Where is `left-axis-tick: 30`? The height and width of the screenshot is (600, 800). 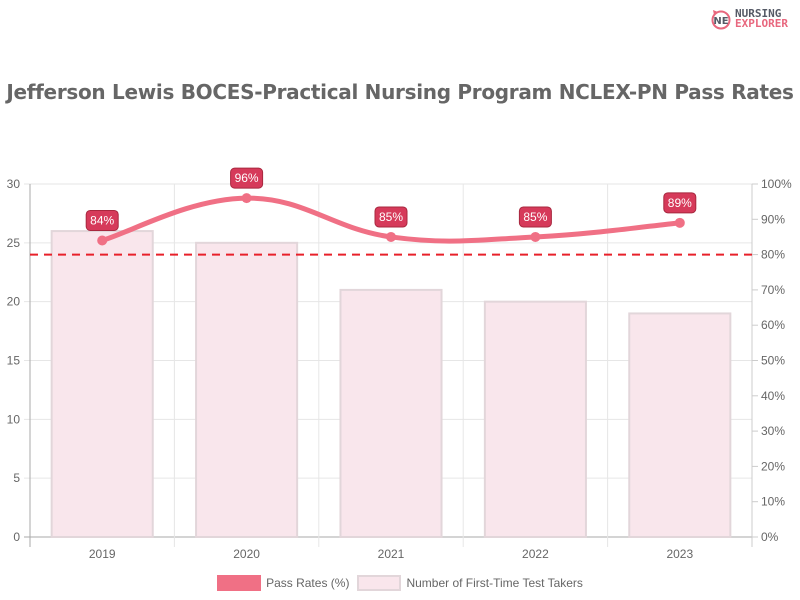
left-axis-tick: 30 is located at coordinates (14, 184).